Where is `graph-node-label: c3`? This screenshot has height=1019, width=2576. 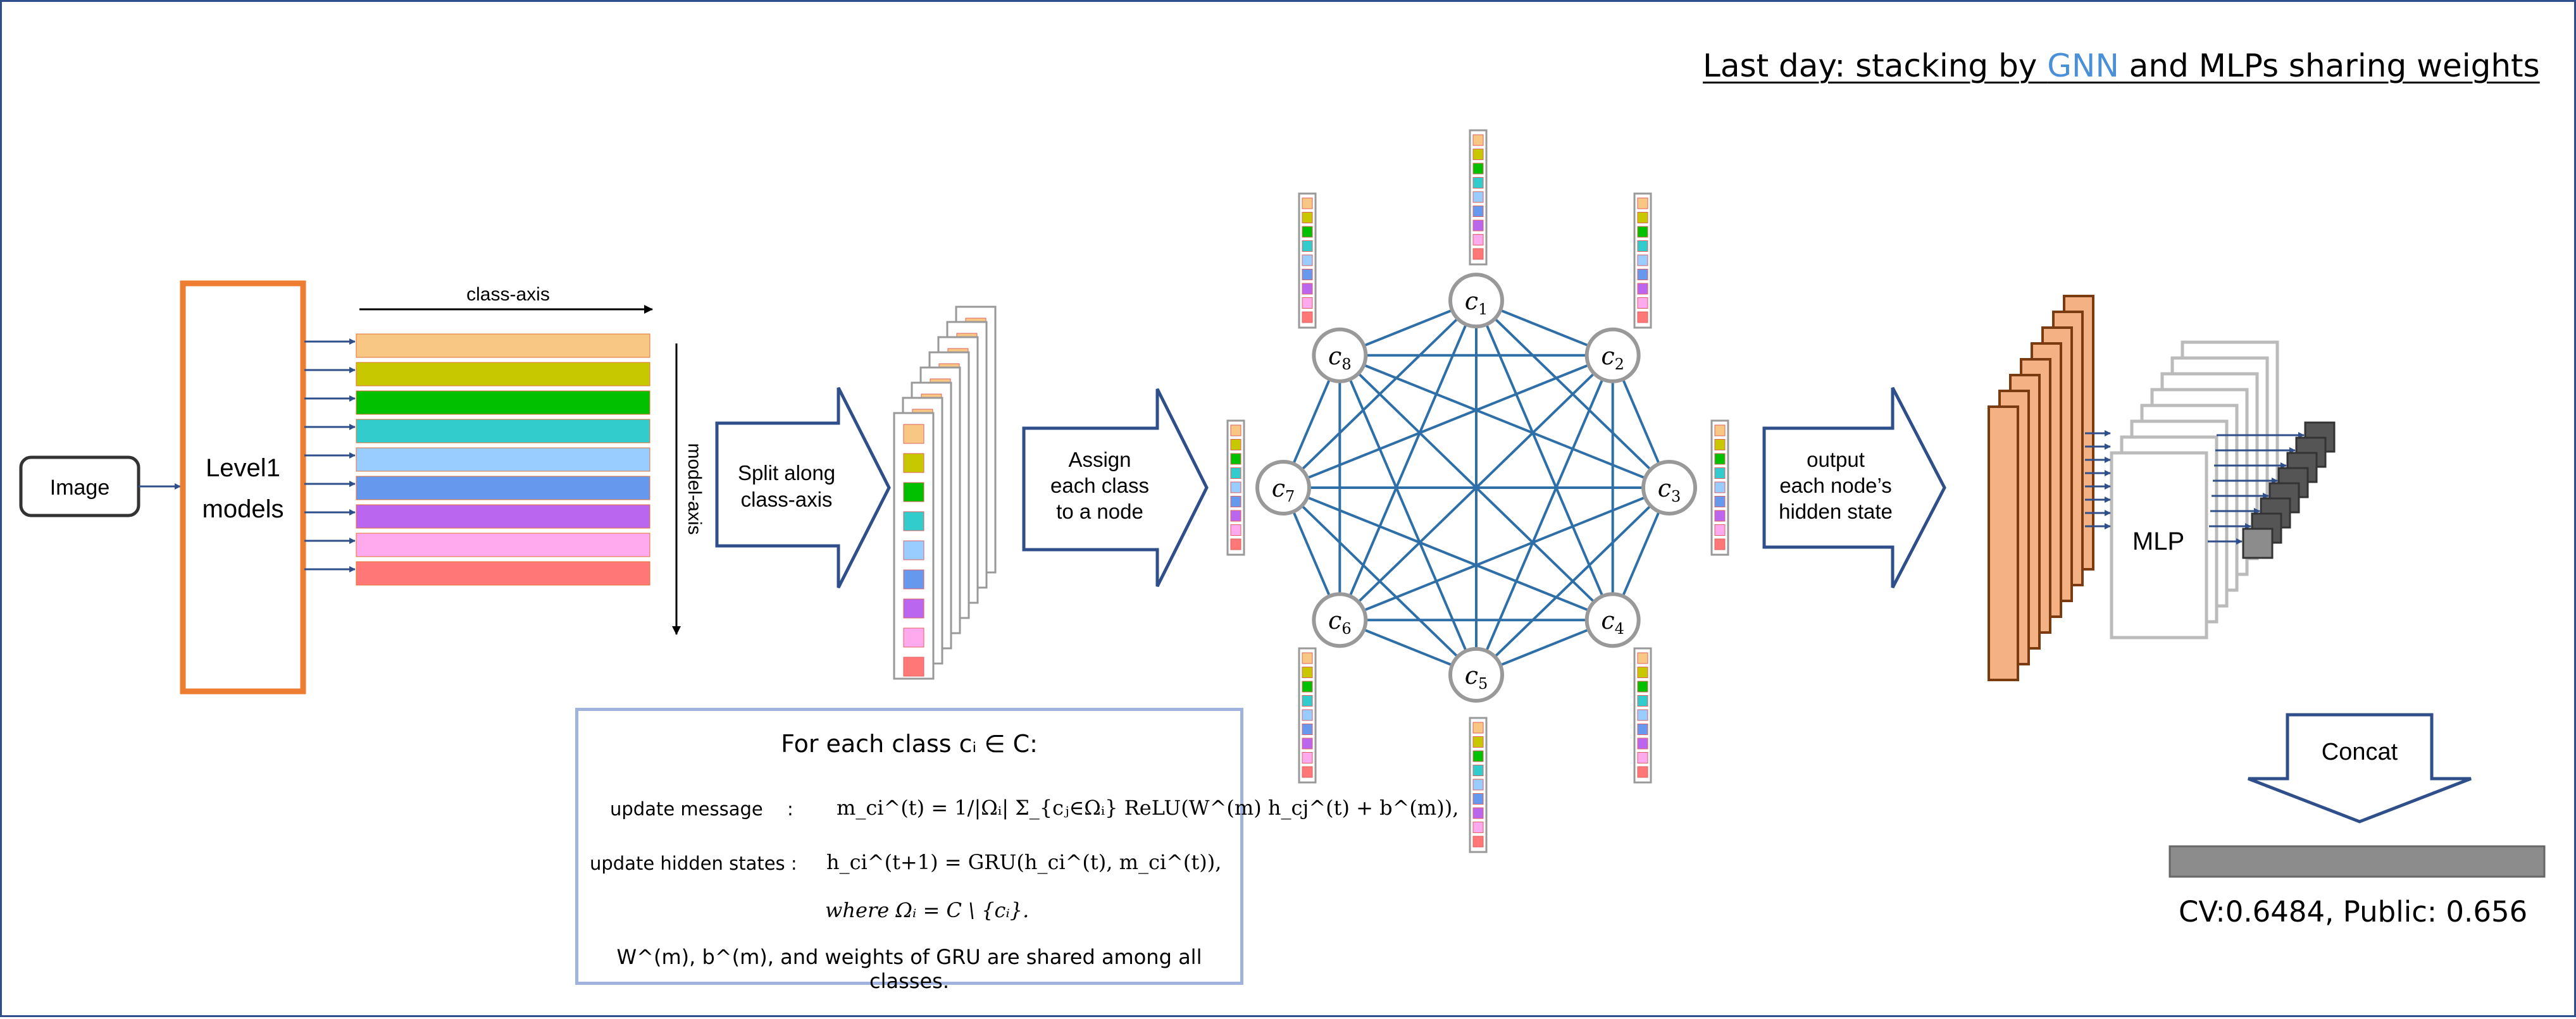
graph-node-label: c3 is located at coordinates (1670, 490).